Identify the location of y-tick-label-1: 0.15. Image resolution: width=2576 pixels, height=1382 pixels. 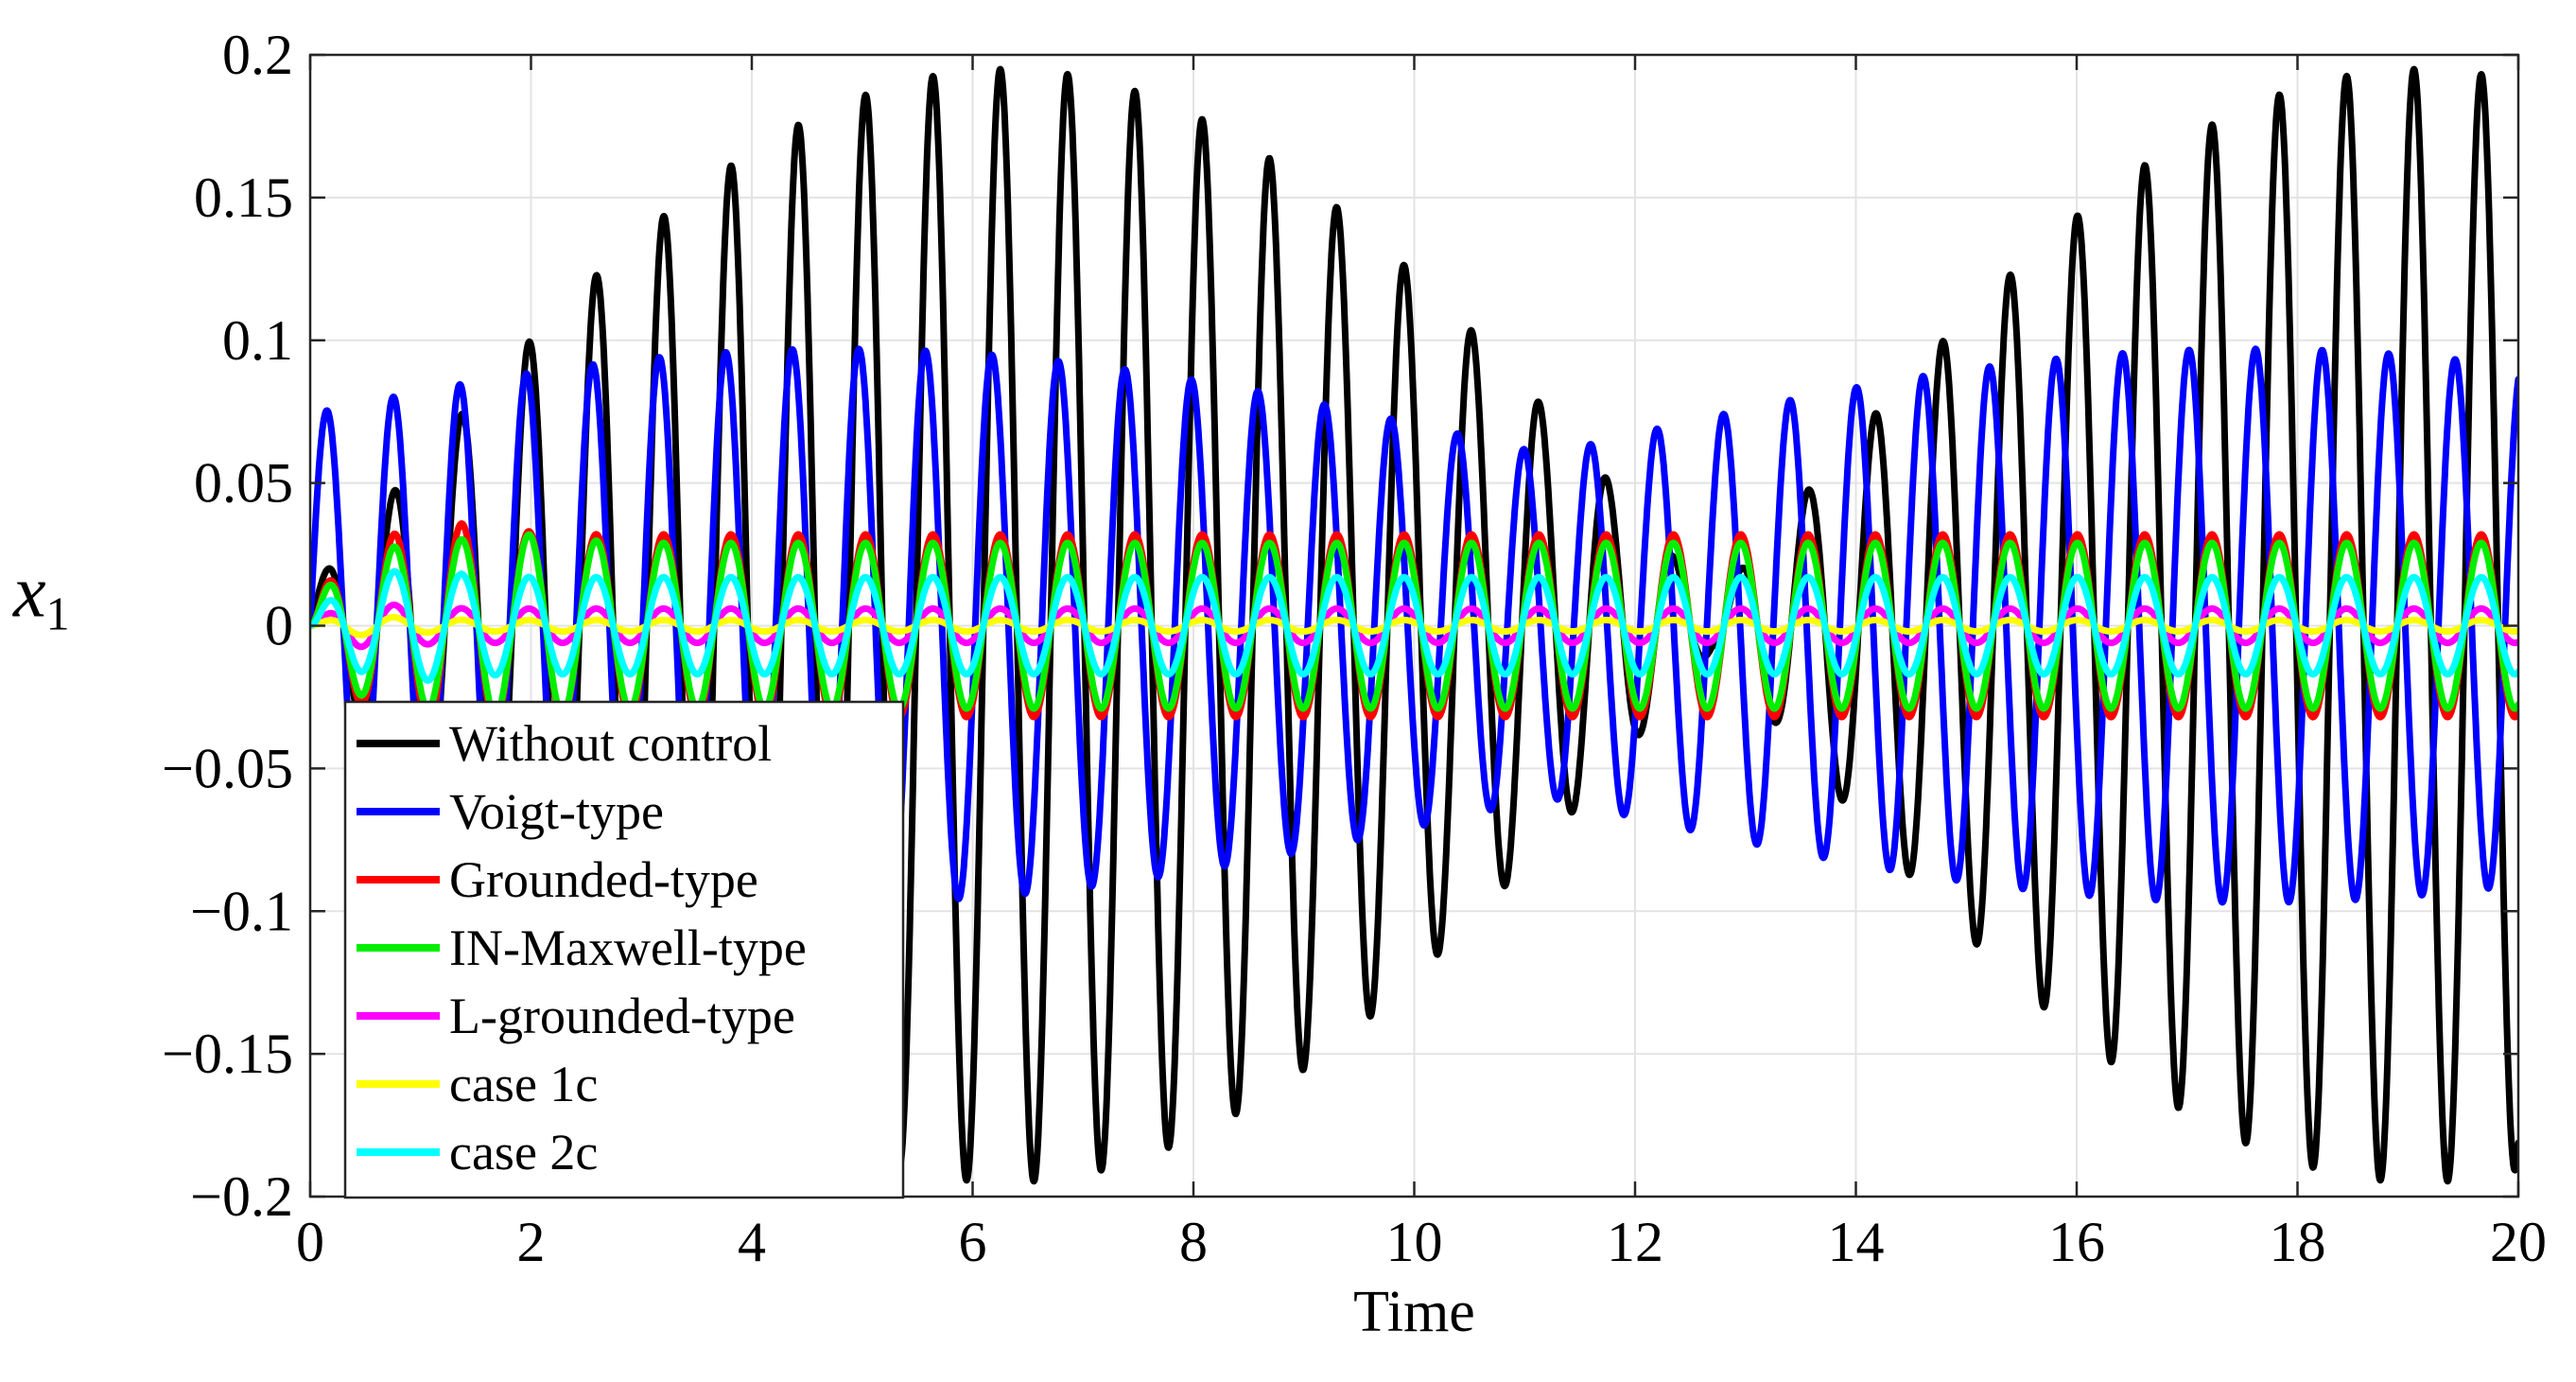
(243, 197).